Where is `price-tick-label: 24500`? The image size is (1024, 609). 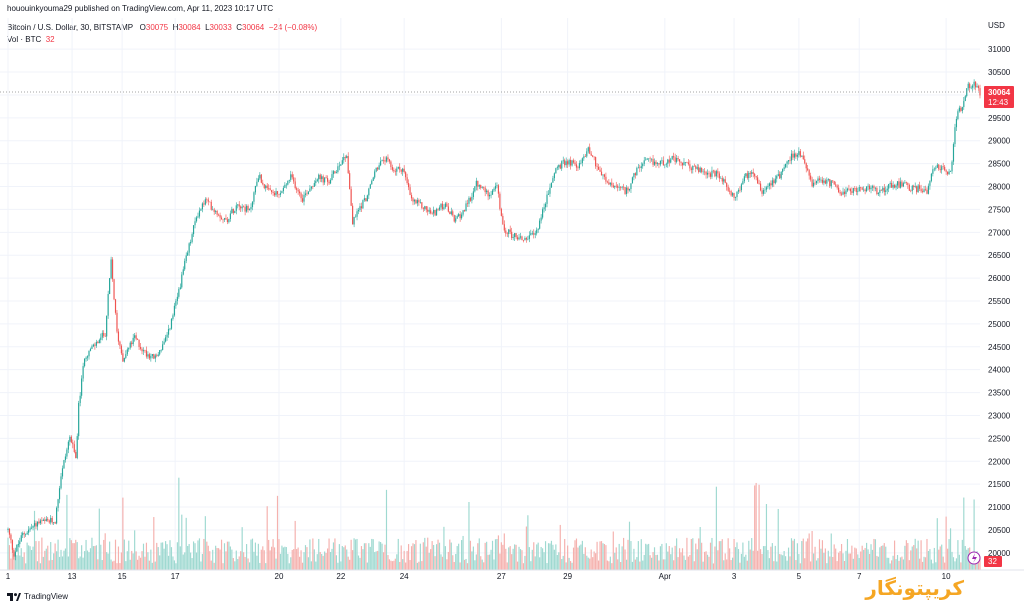 price-tick-label: 24500 is located at coordinates (999, 347).